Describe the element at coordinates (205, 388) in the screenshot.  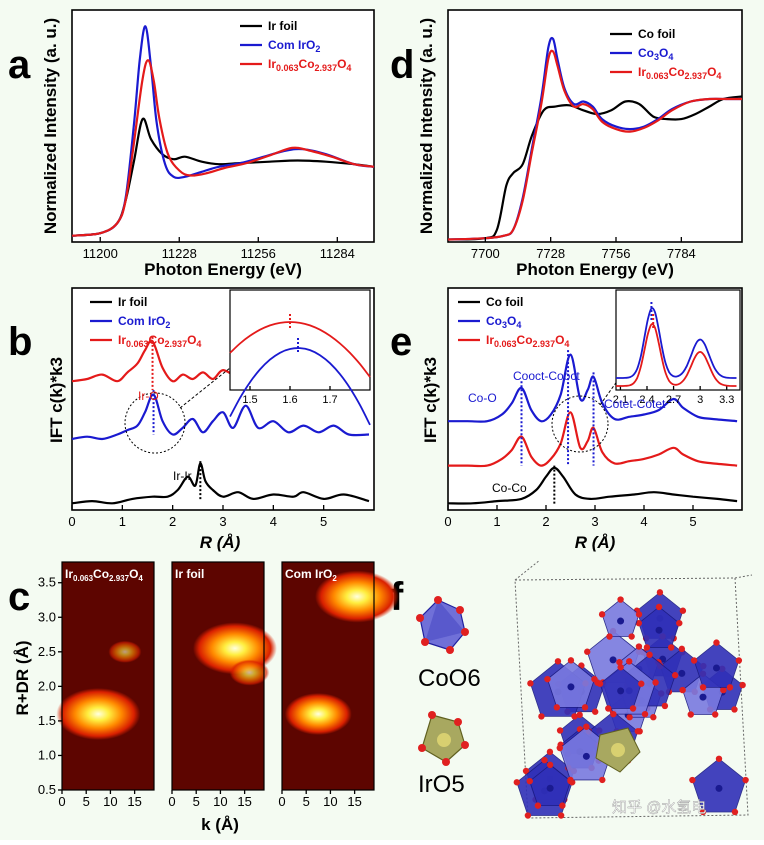
I see `panel-b-zoom-arrow` at that location.